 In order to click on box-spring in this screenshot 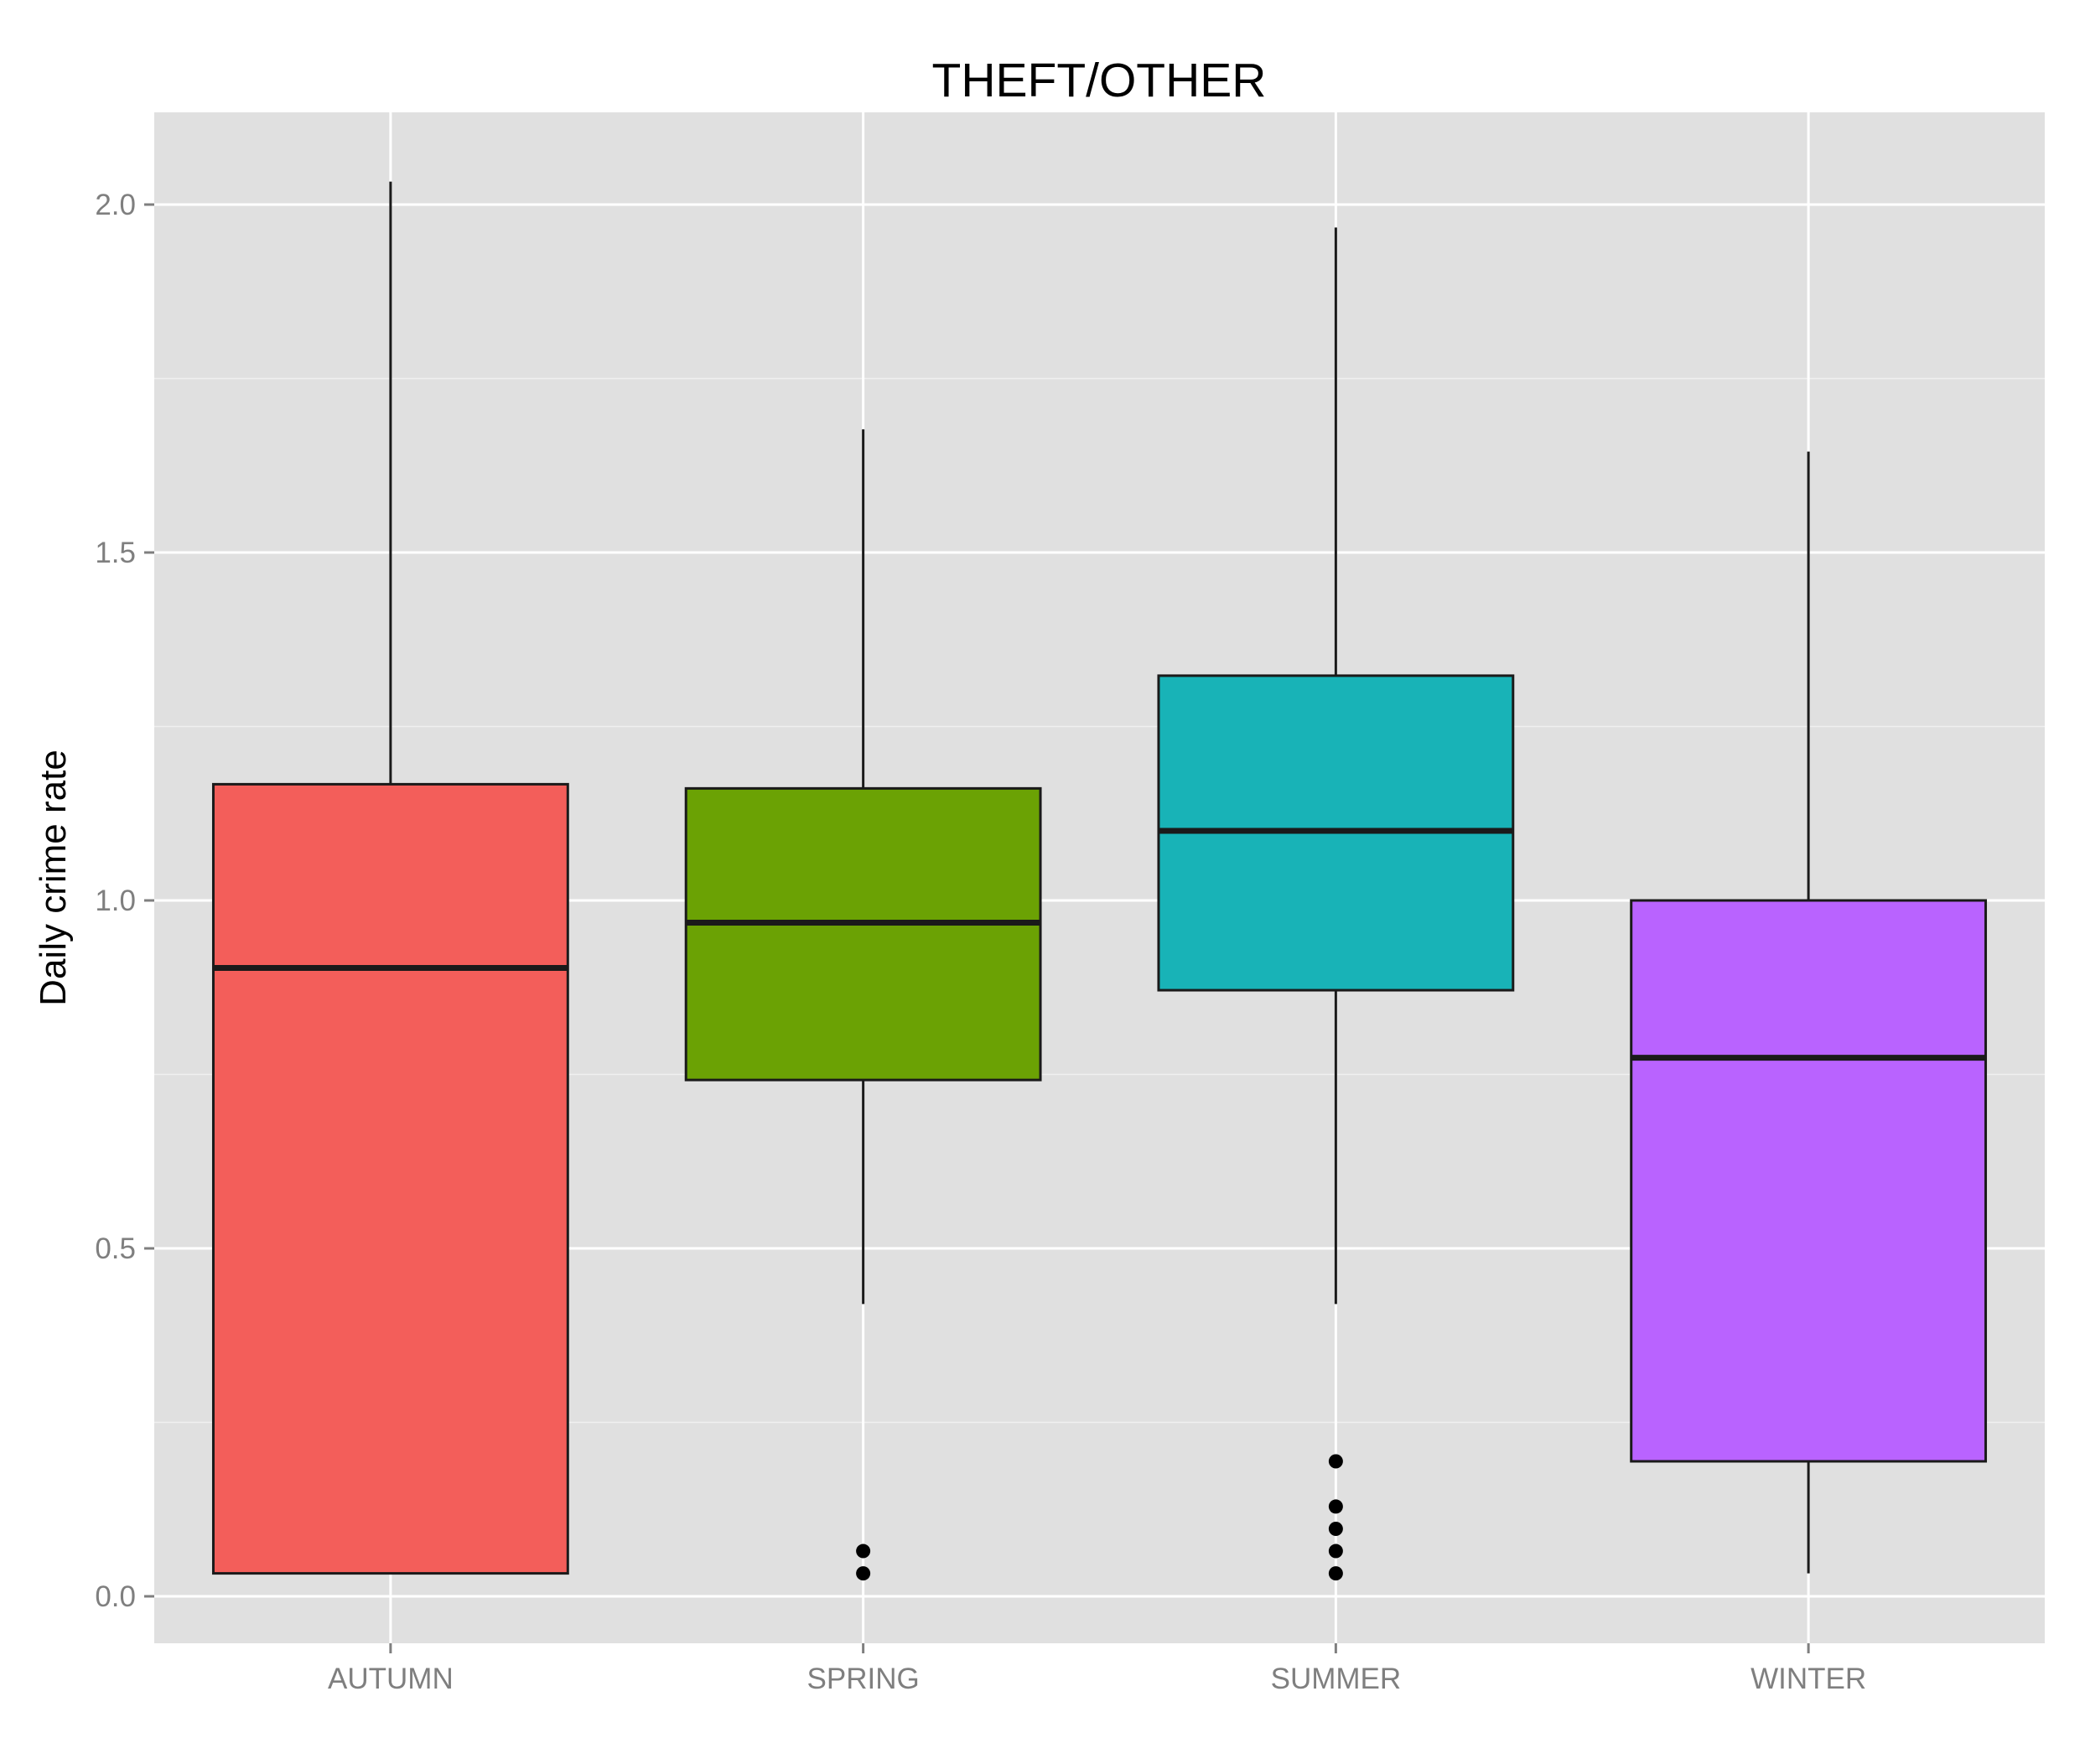, I will do `click(863, 1005)`.